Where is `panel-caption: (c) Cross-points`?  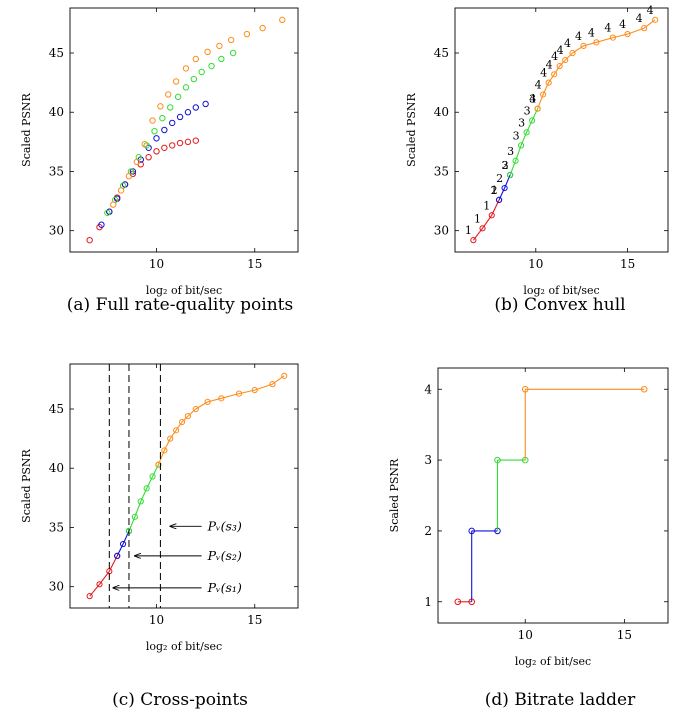
panel-caption: (c) Cross-points is located at coordinates (180, 700).